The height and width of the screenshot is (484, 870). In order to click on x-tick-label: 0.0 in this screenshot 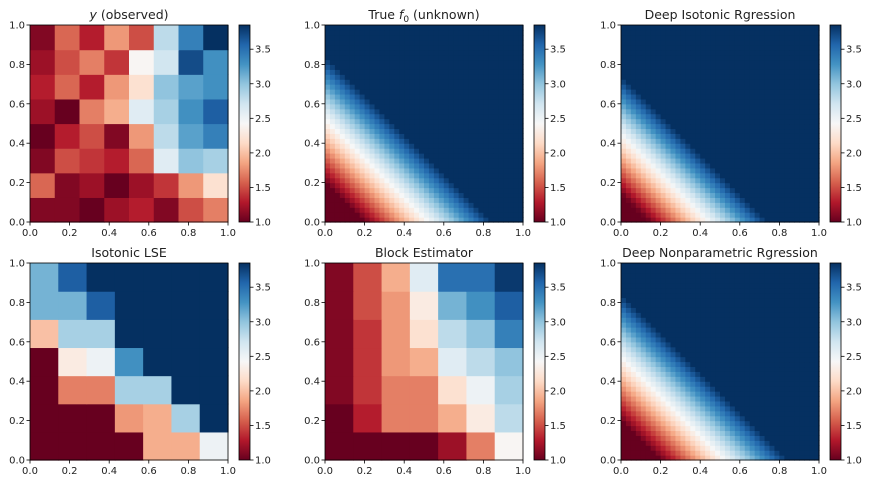, I will do `click(325, 471)`.